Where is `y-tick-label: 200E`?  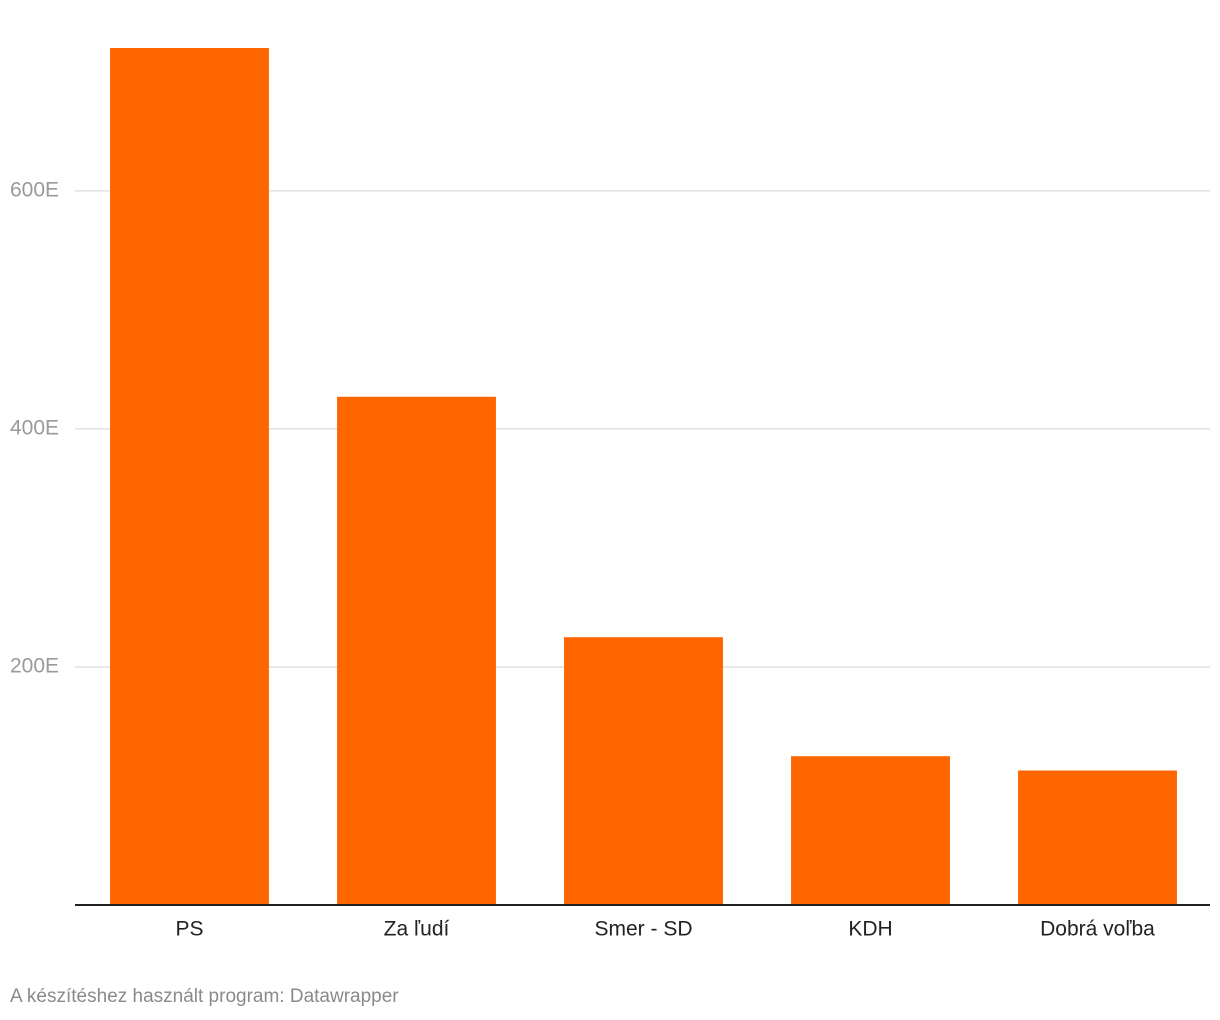
y-tick-label: 200E is located at coordinates (34, 665).